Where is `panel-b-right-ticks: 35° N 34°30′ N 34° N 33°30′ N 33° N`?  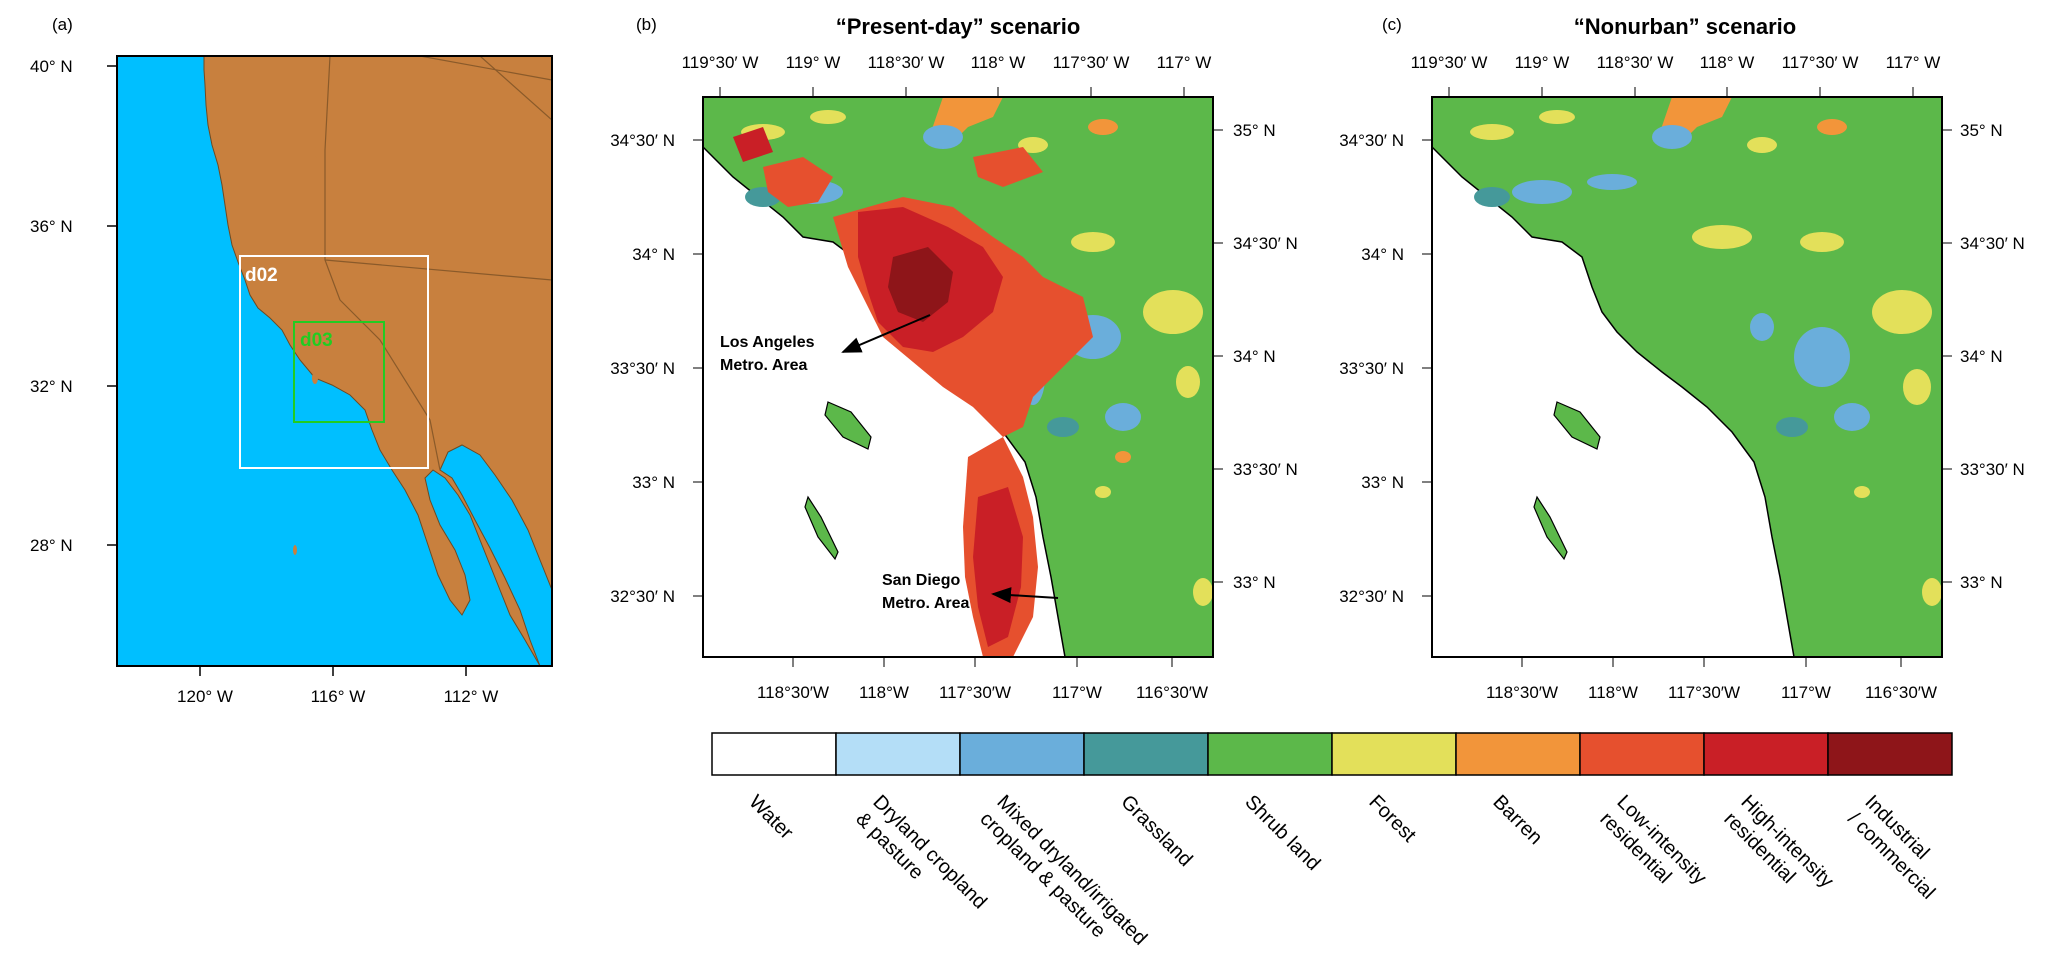
panel-b-right-ticks: 35° N 34°30′ N 34° N 33°30′ N 33° N is located at coordinates (1255, 356).